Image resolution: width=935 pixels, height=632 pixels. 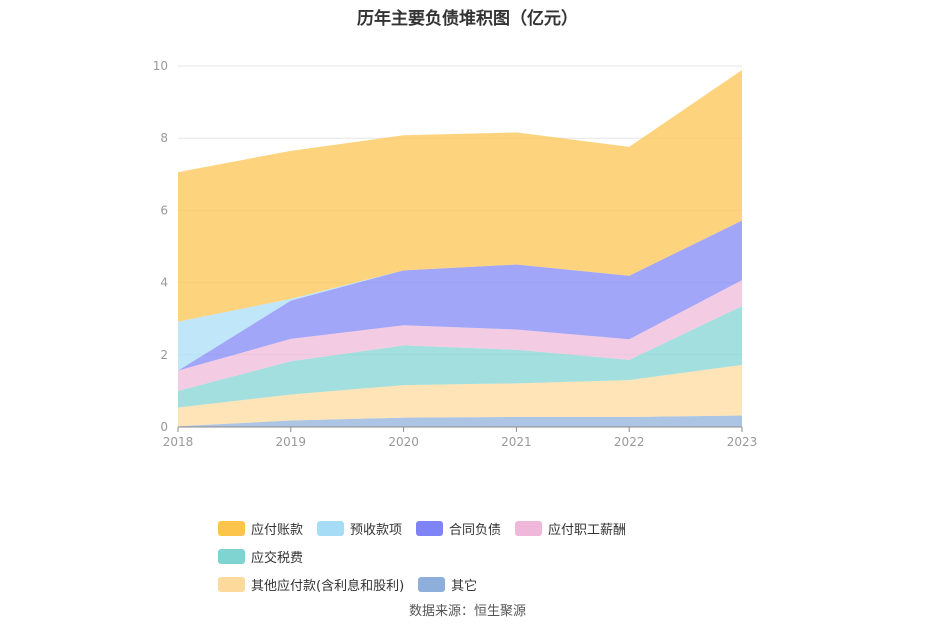 I want to click on legend-item: 应付职工薪酬, so click(x=570, y=528).